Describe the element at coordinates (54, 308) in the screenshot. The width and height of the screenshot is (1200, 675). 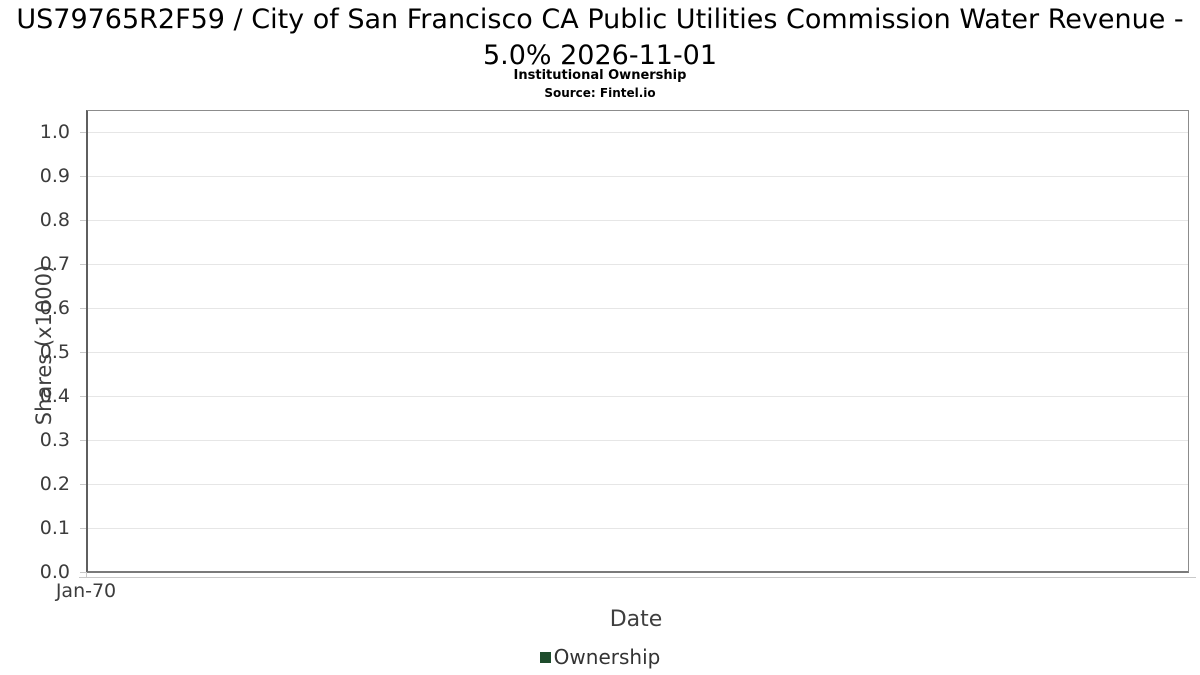
I see `y-tick-label: 0.6` at that location.